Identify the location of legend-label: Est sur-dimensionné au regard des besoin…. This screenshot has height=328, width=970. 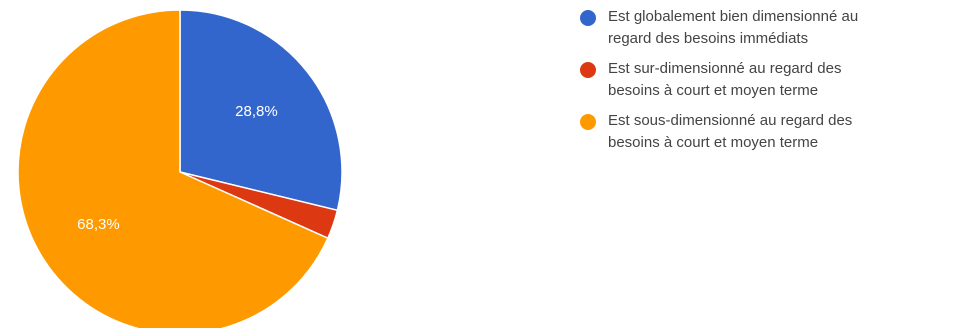
(725, 79).